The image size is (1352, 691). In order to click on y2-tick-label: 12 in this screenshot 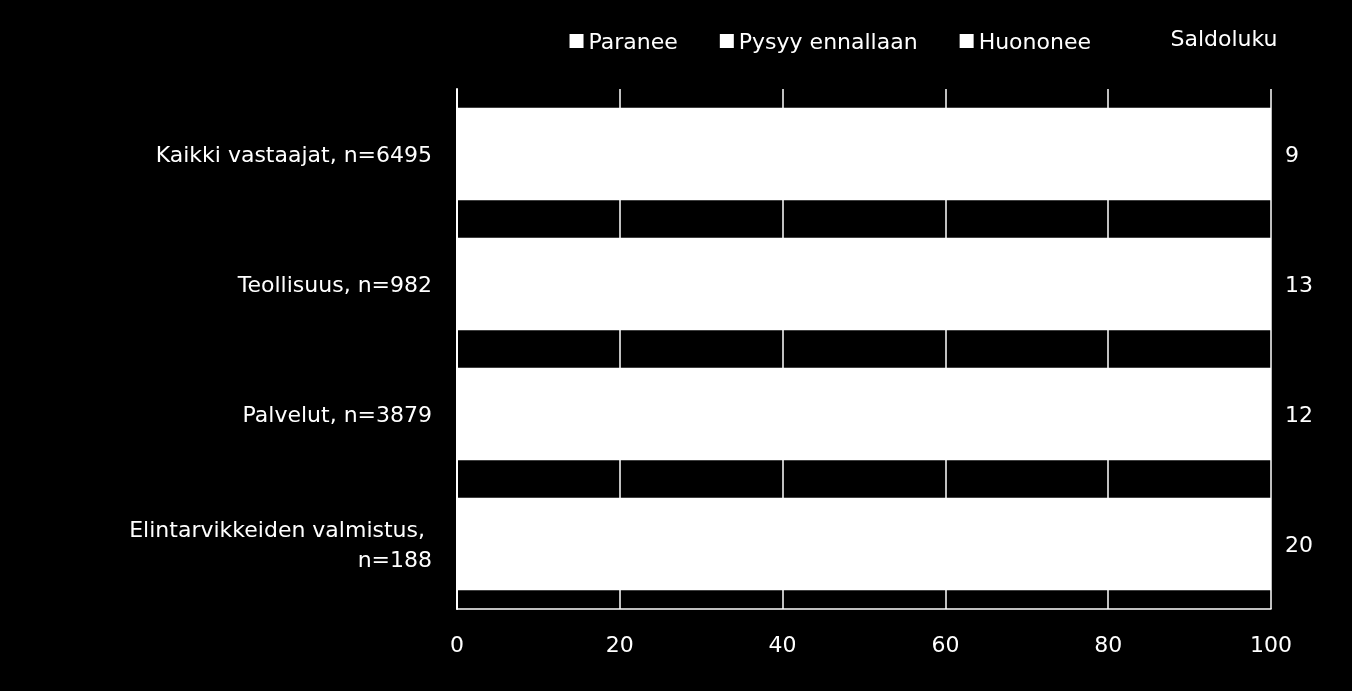, I will do `click(1299, 414)`.